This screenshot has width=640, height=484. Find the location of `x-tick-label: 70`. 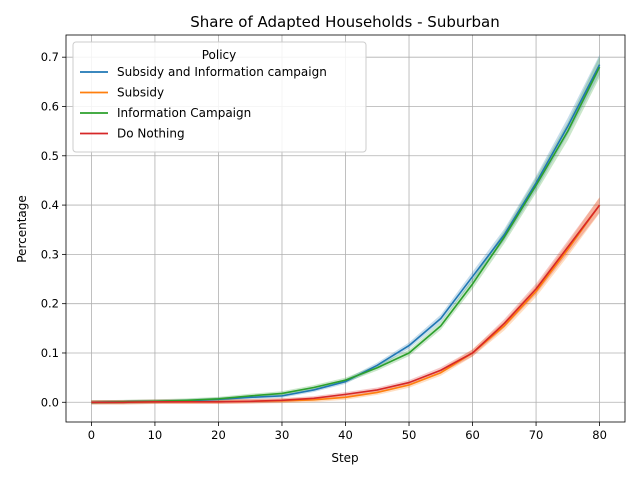

x-tick-label: 70 is located at coordinates (536, 435).